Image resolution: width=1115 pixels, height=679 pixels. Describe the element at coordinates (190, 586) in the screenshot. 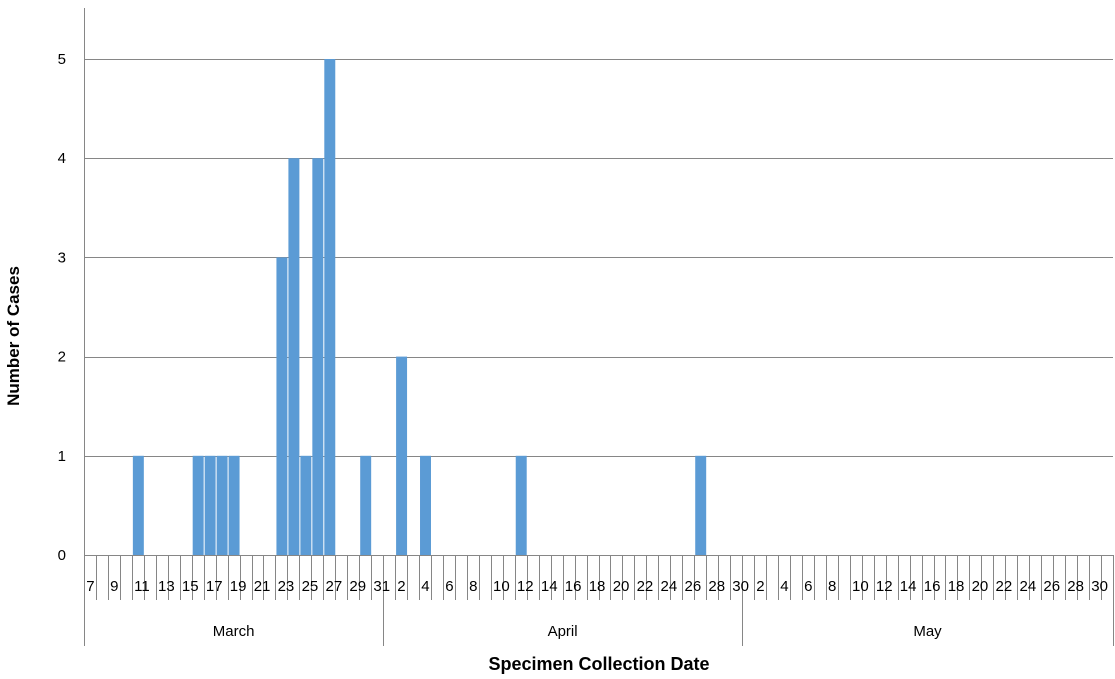

I see `x-tick-label: 15` at that location.